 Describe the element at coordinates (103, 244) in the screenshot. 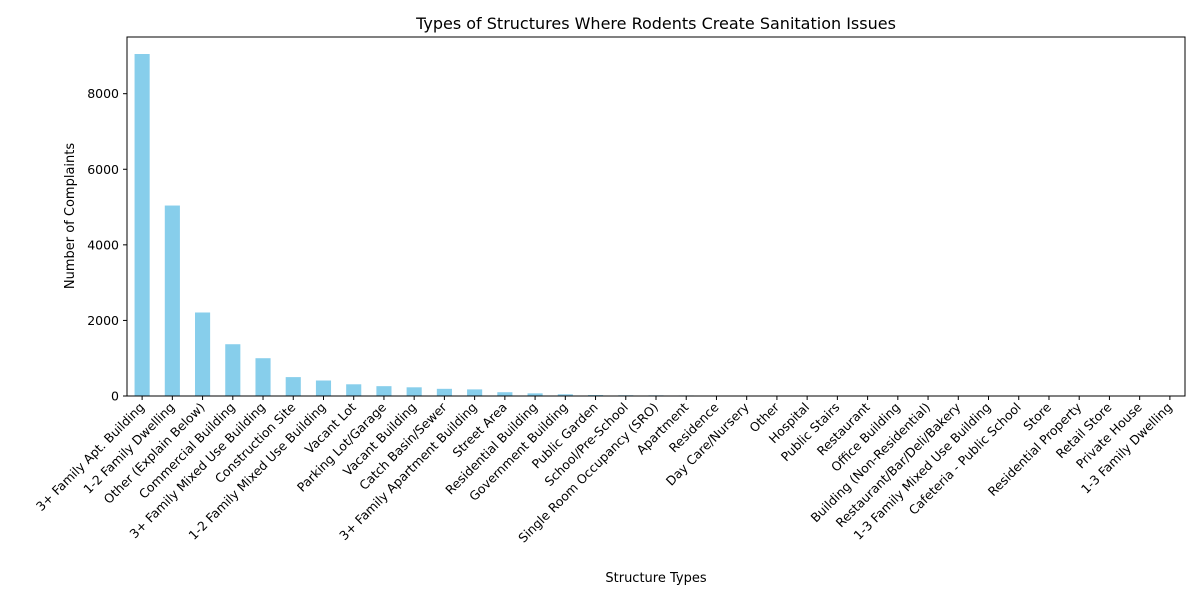

I see `y-tick-label: 4000` at that location.